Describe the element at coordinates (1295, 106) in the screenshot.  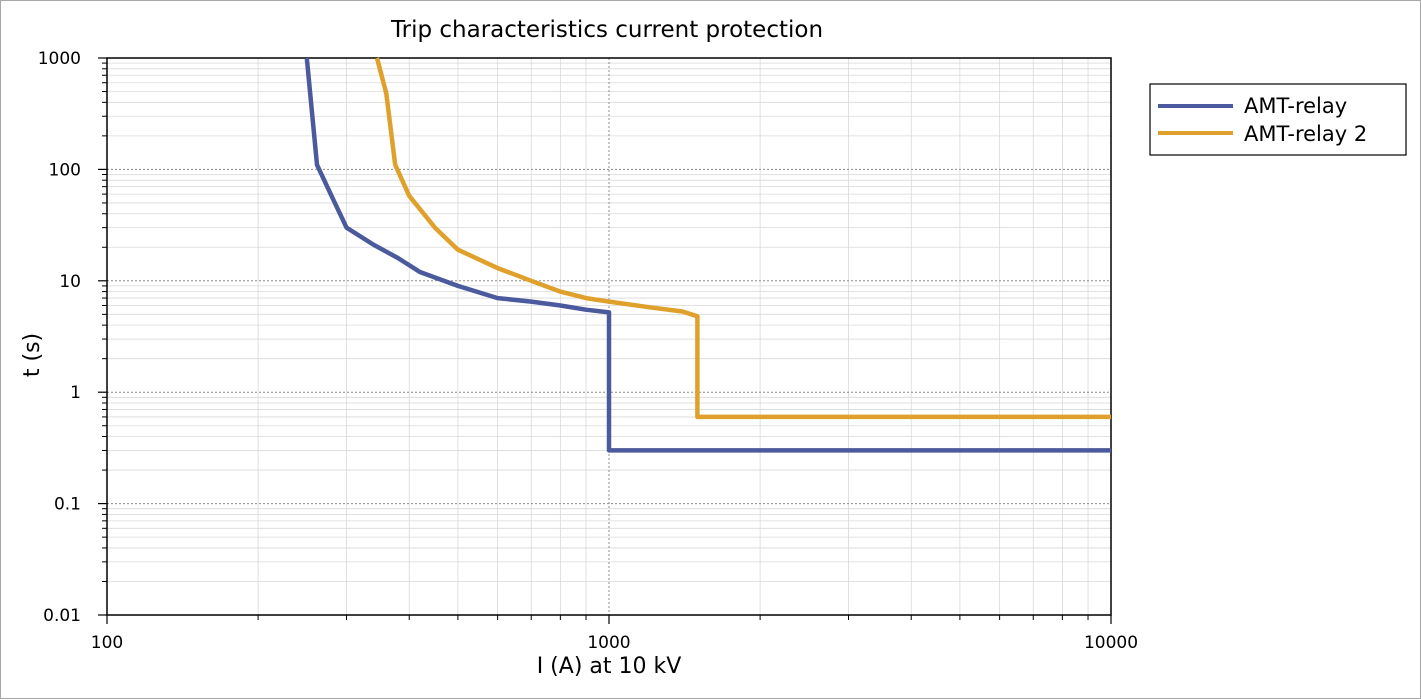
I see `legend-label-amt-relay: AMT-relay` at that location.